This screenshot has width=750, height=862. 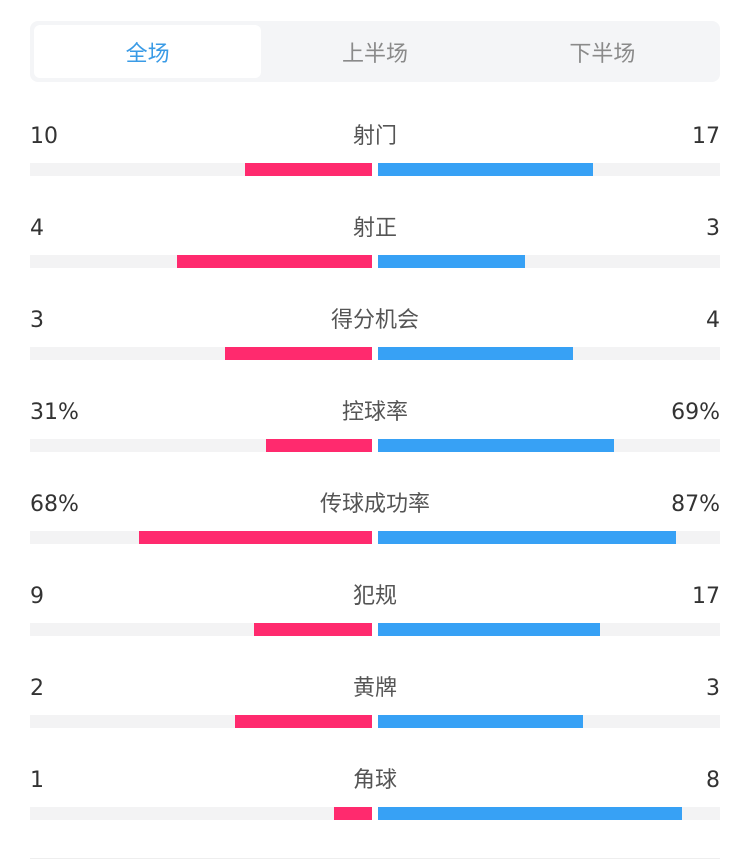 I want to click on stat-label: 犯规, so click(x=374, y=596).